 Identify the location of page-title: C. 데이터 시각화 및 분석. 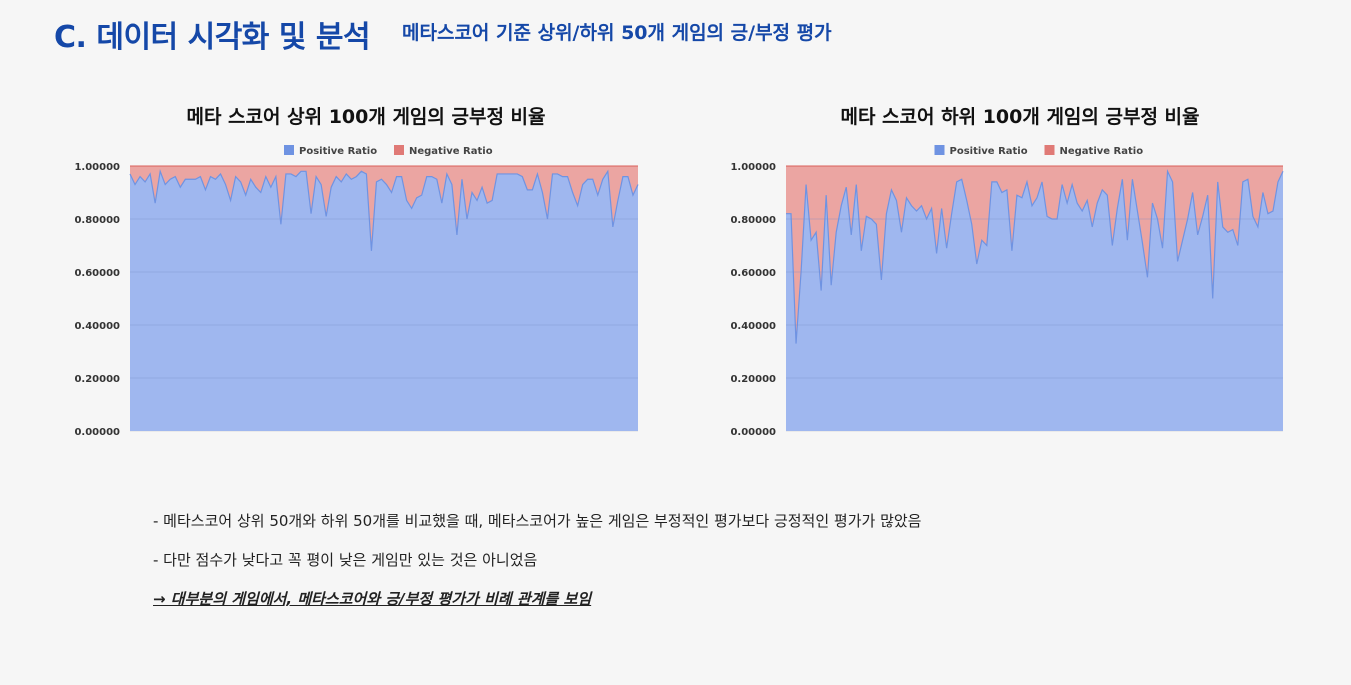
(212, 37).